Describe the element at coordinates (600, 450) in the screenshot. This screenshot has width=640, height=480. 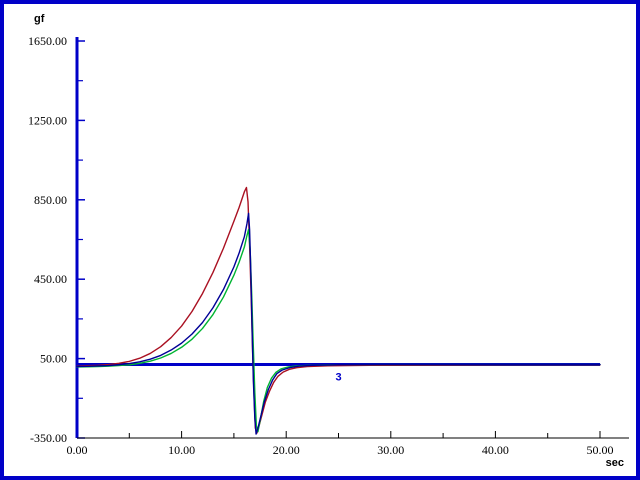
I see `x-tick-label: 50.00` at that location.